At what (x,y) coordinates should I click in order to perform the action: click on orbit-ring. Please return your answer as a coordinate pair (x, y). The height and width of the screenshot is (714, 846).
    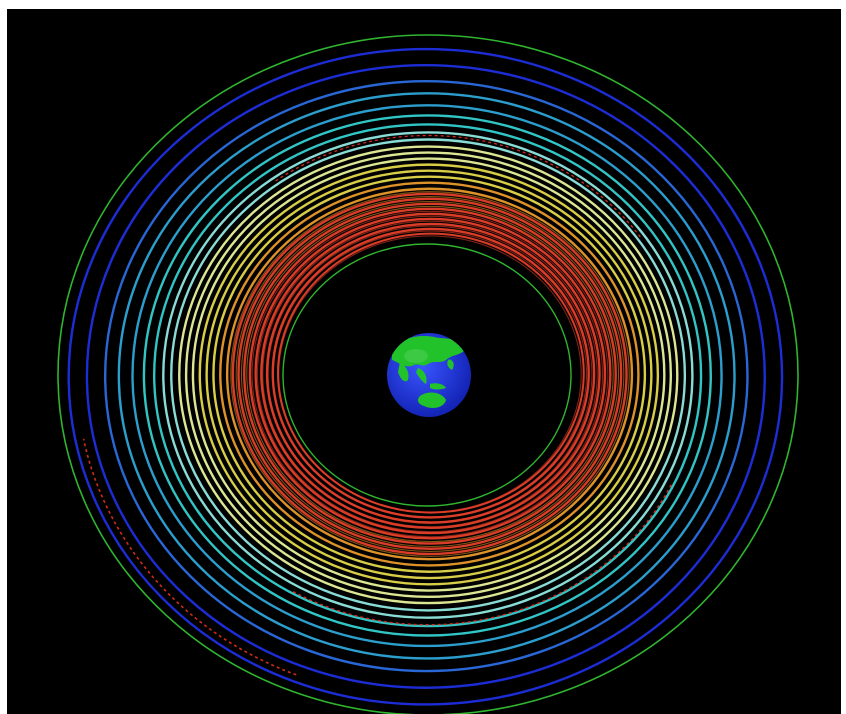
    Looking at the image, I should click on (430, 373).